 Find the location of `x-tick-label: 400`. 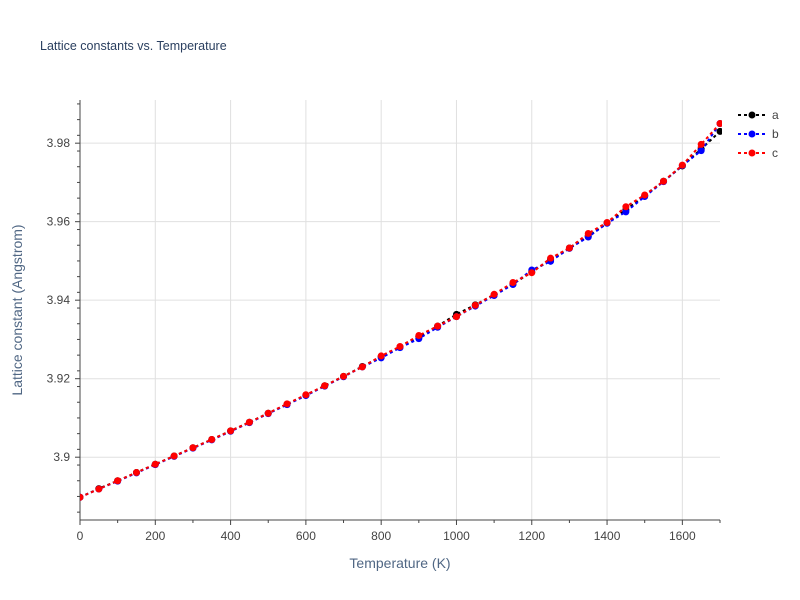

x-tick-label: 400 is located at coordinates (231, 536).